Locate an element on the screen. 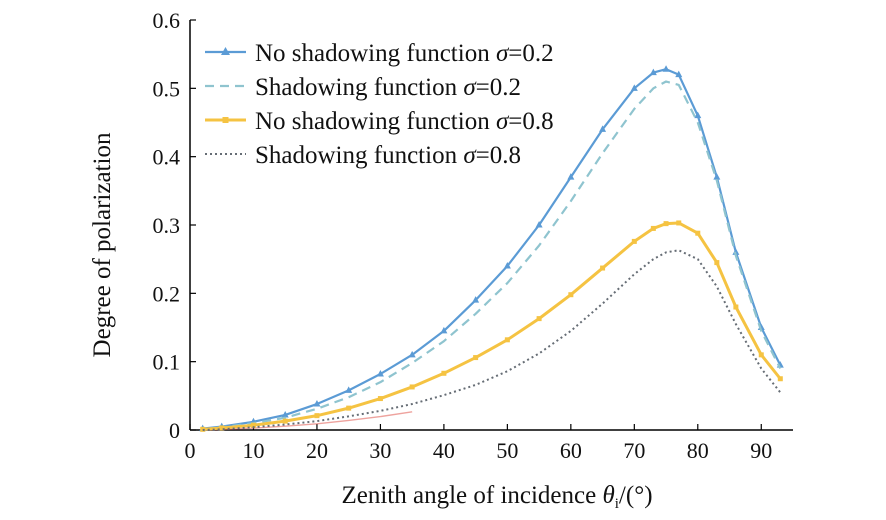  x-tick-label: 40 is located at coordinates (444, 450).